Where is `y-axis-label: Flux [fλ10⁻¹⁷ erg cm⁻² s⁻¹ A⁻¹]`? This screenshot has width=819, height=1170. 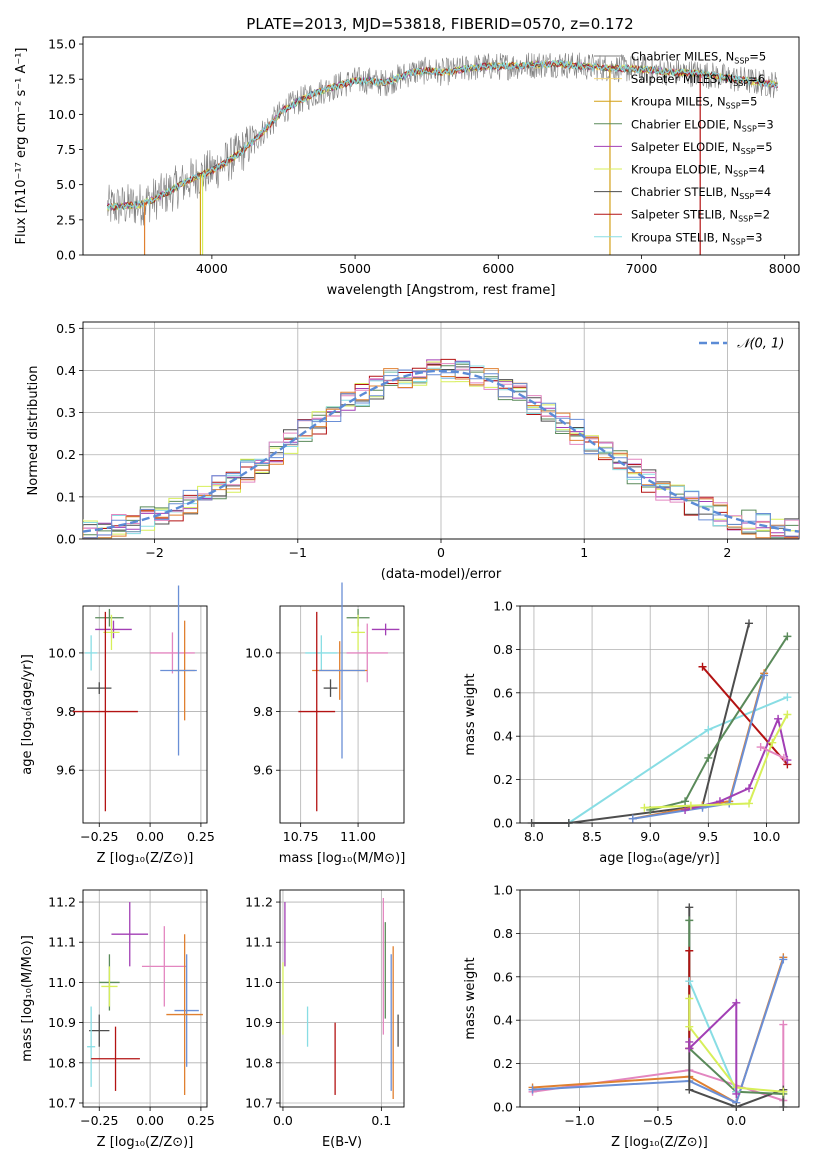
y-axis-label: Flux [fλ10⁻¹⁷ erg cm⁻² s⁻¹ A⁻¹] is located at coordinates (21, 146).